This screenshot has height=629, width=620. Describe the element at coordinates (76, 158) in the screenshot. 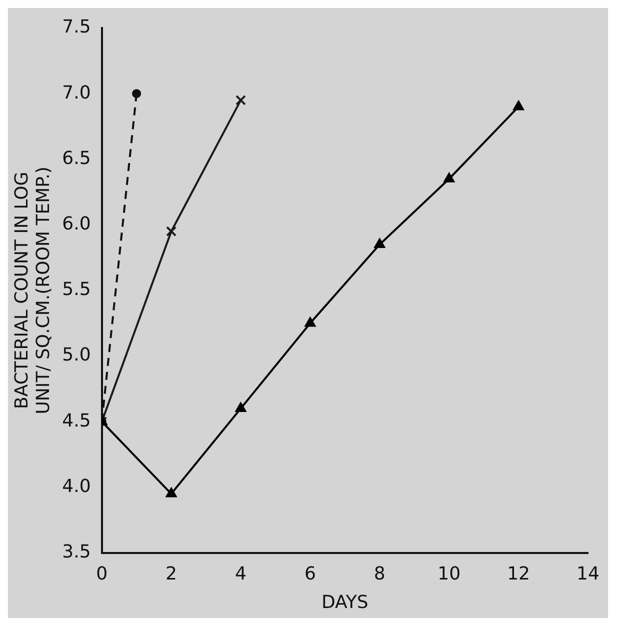

I see `y-tick-label: 6.5` at that location.